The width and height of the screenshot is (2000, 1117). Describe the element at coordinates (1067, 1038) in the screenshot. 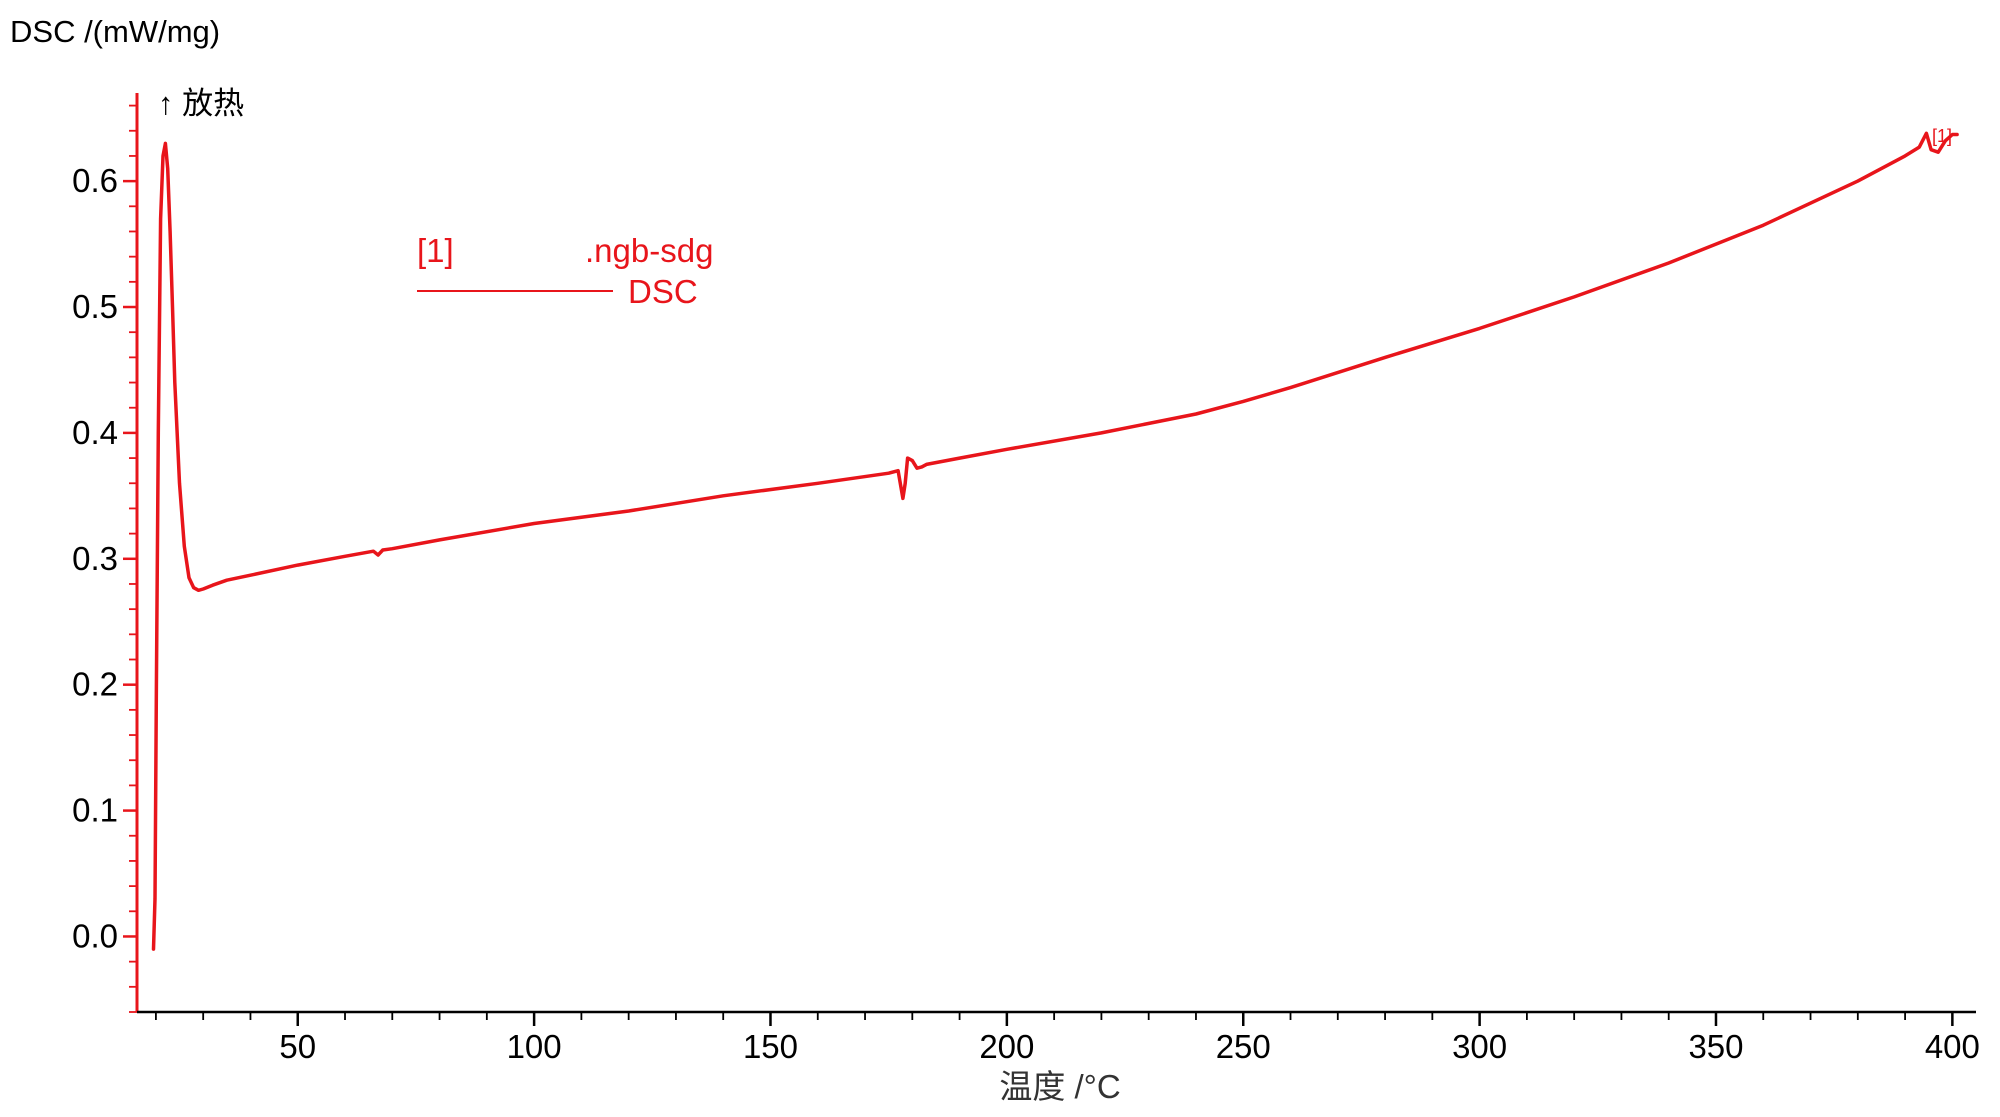

I see `x-ticks: 50 100 150 200 250 300 350 400` at that location.